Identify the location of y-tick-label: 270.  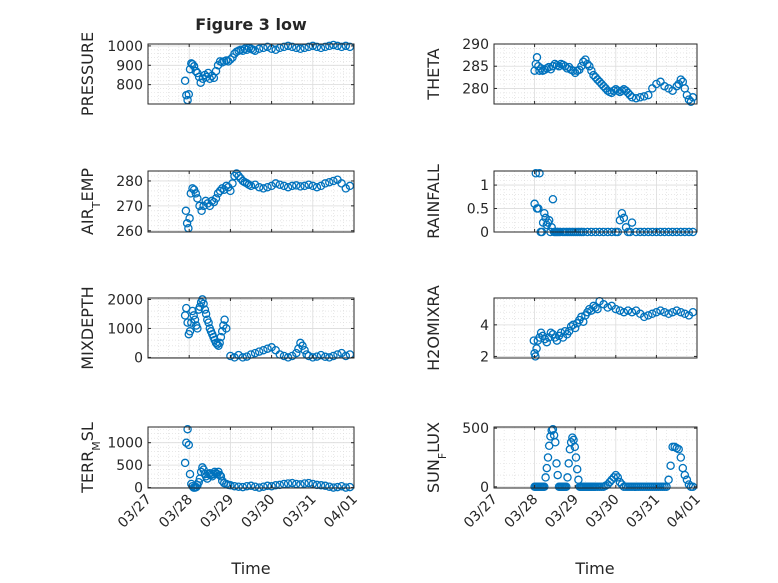
(129, 207).